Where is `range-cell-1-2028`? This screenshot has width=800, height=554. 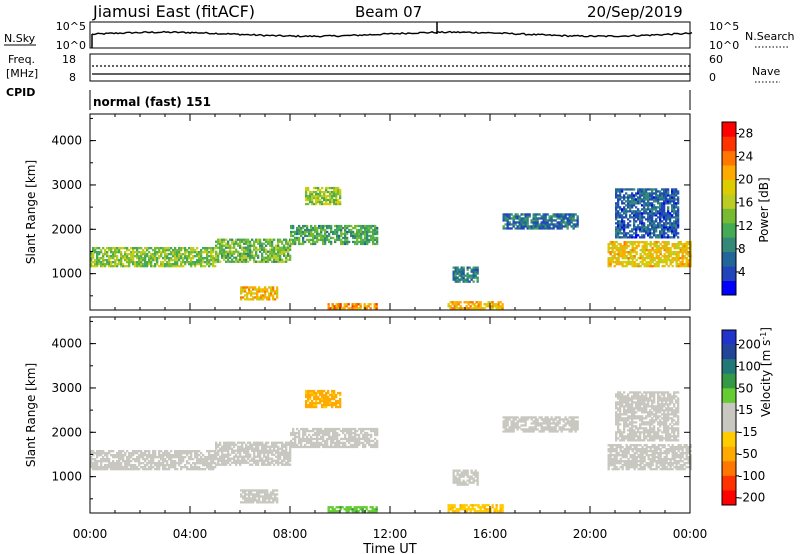
range-cell-1-2028 is located at coordinates (652, 459).